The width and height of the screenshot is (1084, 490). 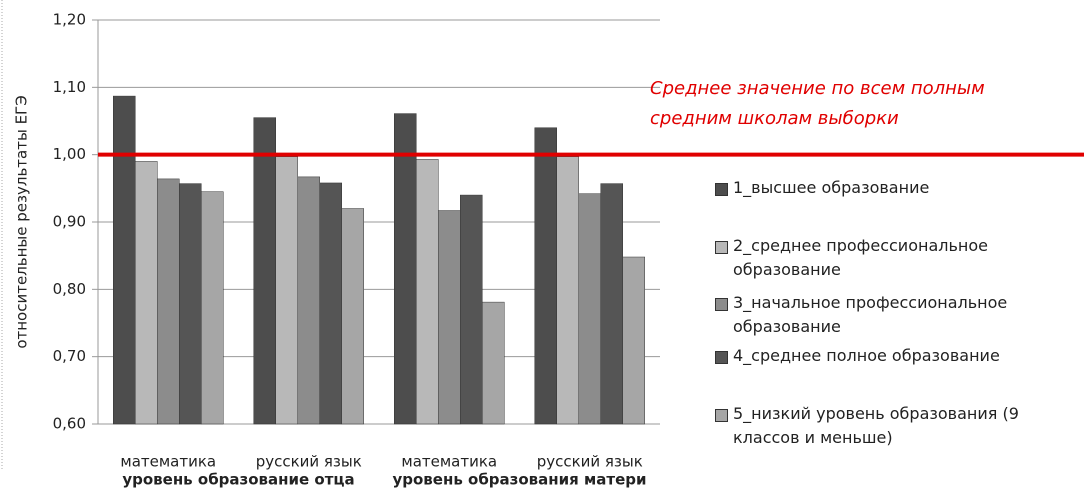 What do you see at coordinates (69, 222) in the screenshot?
I see `y-tick-label: 0,90` at bounding box center [69, 222].